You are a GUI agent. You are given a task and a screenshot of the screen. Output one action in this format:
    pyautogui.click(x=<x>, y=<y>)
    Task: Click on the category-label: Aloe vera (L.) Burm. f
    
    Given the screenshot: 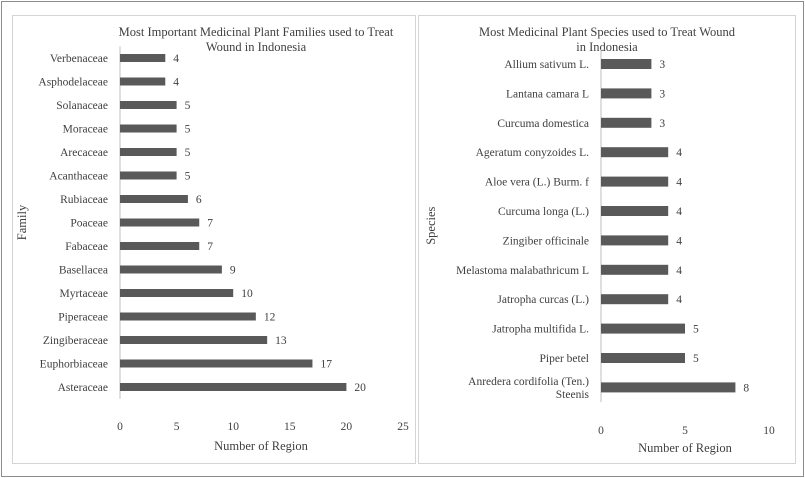 What is the action you would take?
    pyautogui.click(x=537, y=183)
    